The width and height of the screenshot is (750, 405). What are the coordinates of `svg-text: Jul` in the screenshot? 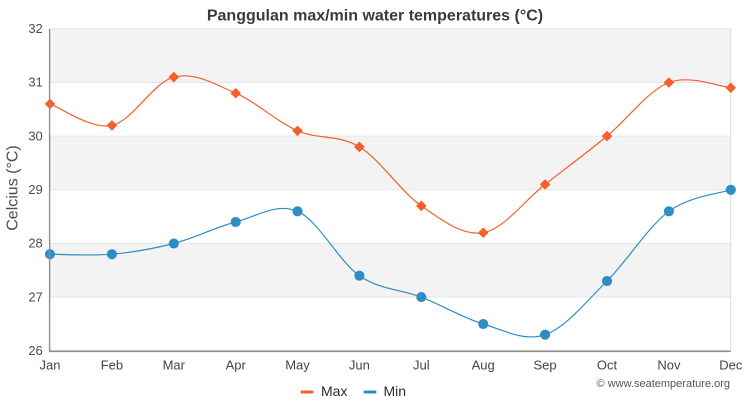 It's located at (421, 365).